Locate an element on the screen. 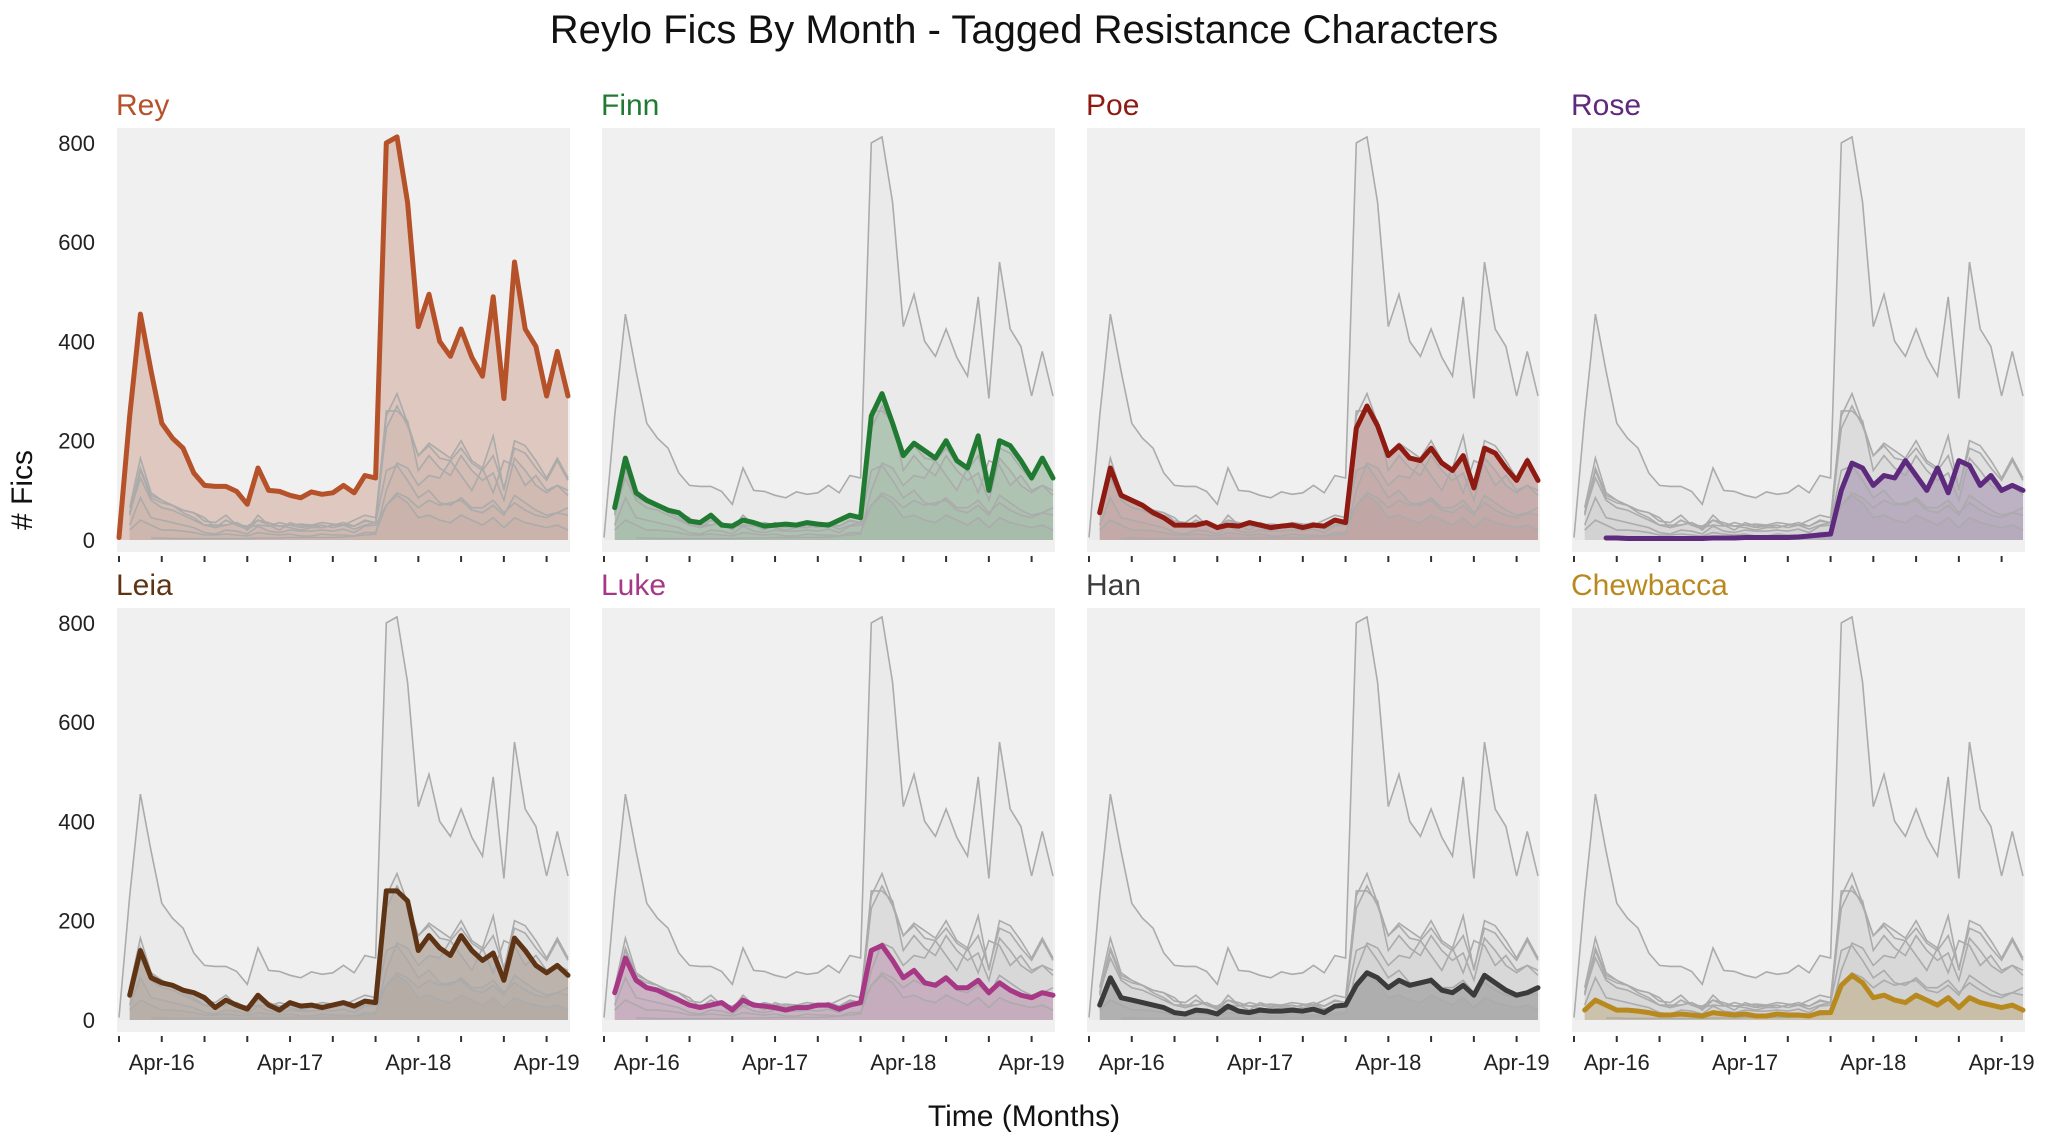 Image resolution: width=2048 pixels, height=1147 pixels. panel-title: Finn is located at coordinates (630, 105).